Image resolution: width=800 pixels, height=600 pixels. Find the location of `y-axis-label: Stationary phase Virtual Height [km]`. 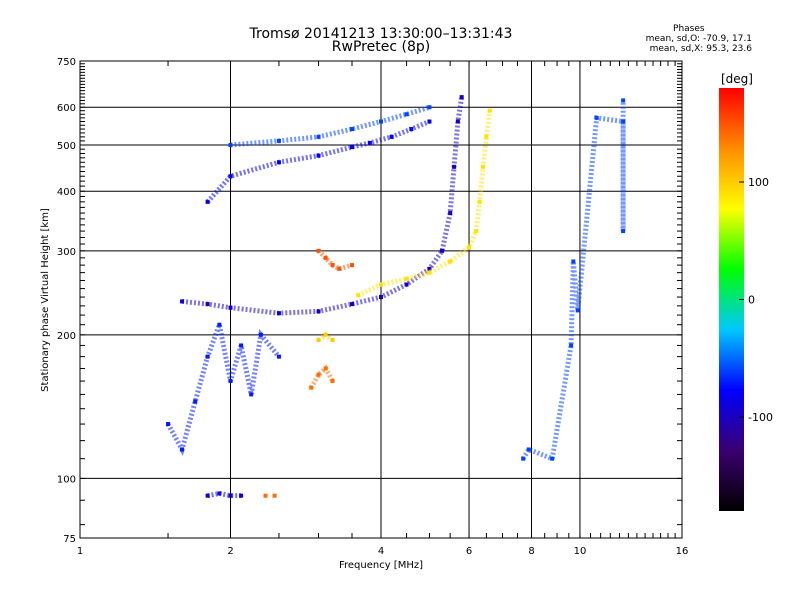

y-axis-label: Stationary phase Virtual Height [km] is located at coordinates (45, 300).